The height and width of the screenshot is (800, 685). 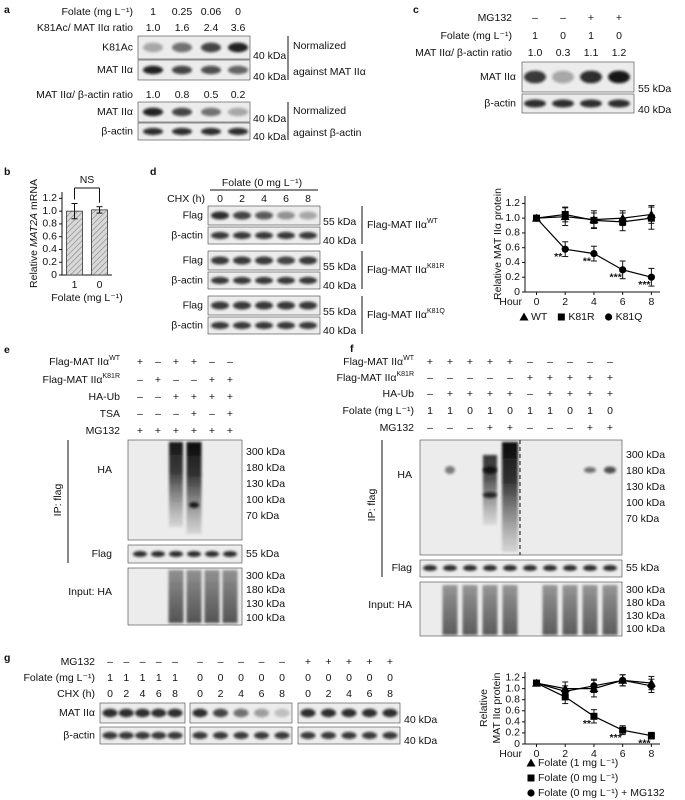 I want to click on lane-value: 8, so click(x=175, y=694).